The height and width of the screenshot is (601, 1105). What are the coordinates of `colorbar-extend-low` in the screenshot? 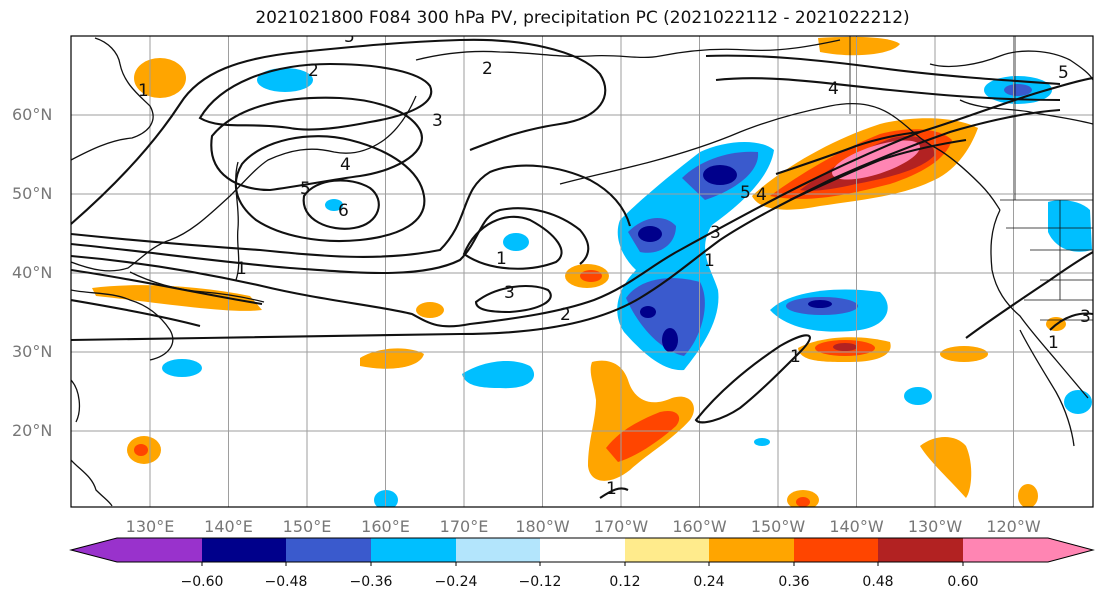 It's located at (94, 550).